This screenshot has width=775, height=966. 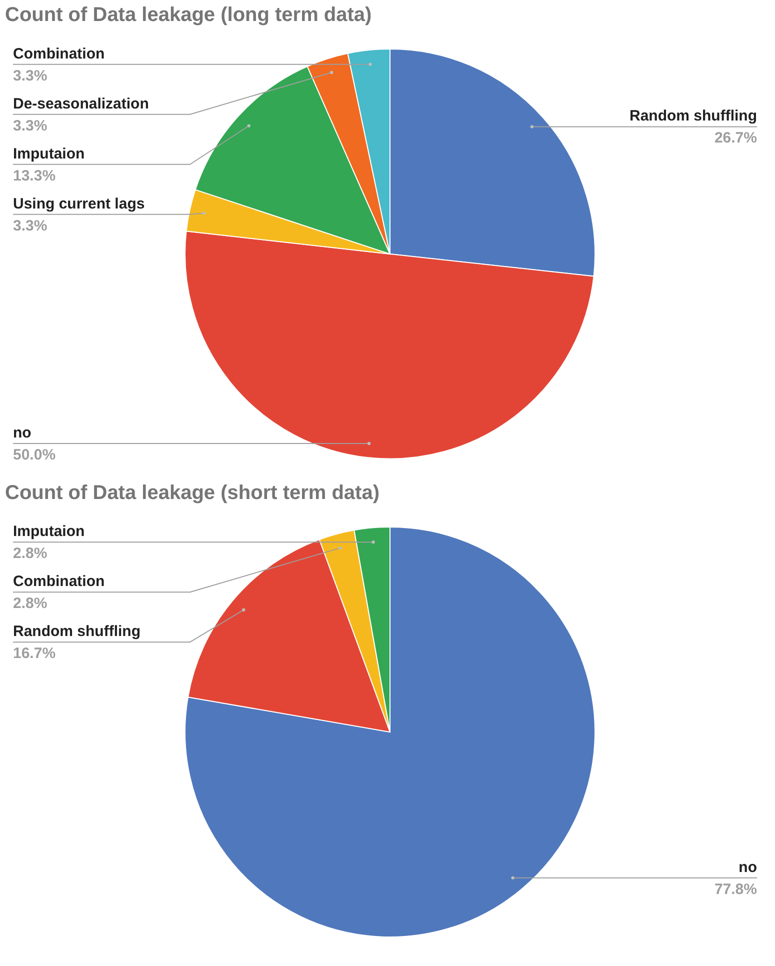 I want to click on data-label: 50.0%, so click(x=34, y=455).